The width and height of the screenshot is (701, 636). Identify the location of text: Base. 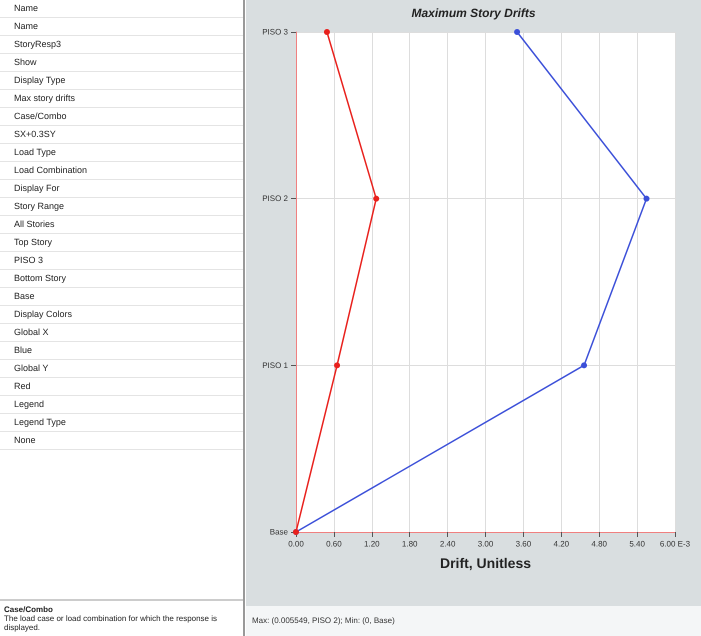
(121, 297).